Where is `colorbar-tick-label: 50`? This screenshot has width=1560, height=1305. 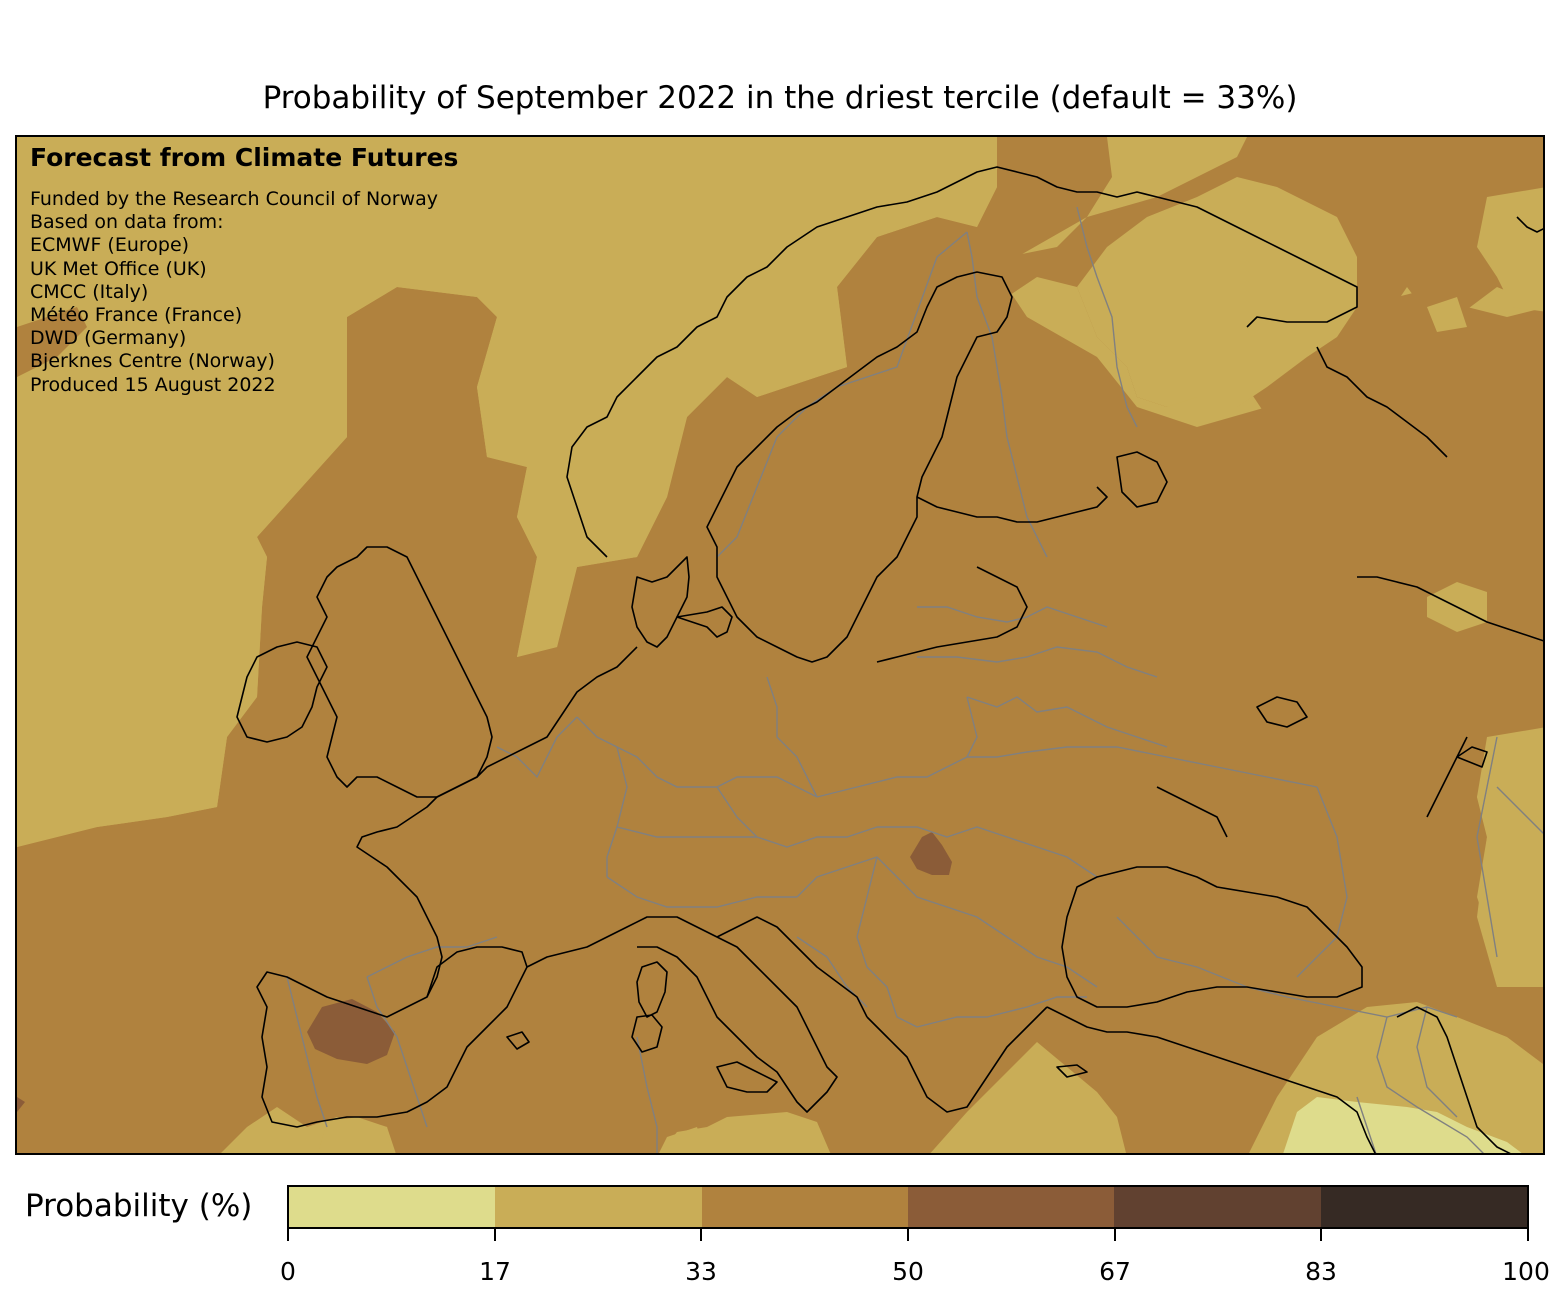
colorbar-tick-label: 50 is located at coordinates (908, 1271).